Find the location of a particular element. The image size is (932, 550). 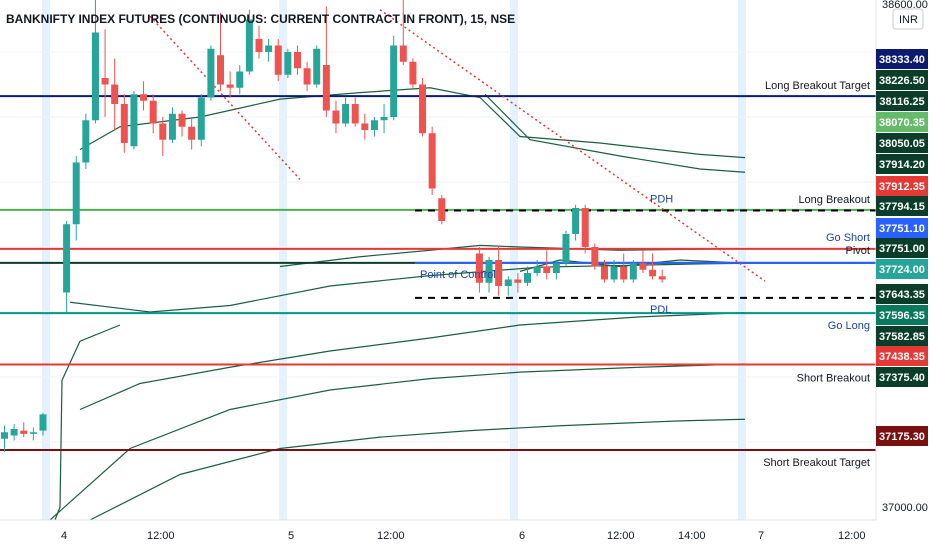

x-tick-1200-c: 12:00 is located at coordinates (621, 536).